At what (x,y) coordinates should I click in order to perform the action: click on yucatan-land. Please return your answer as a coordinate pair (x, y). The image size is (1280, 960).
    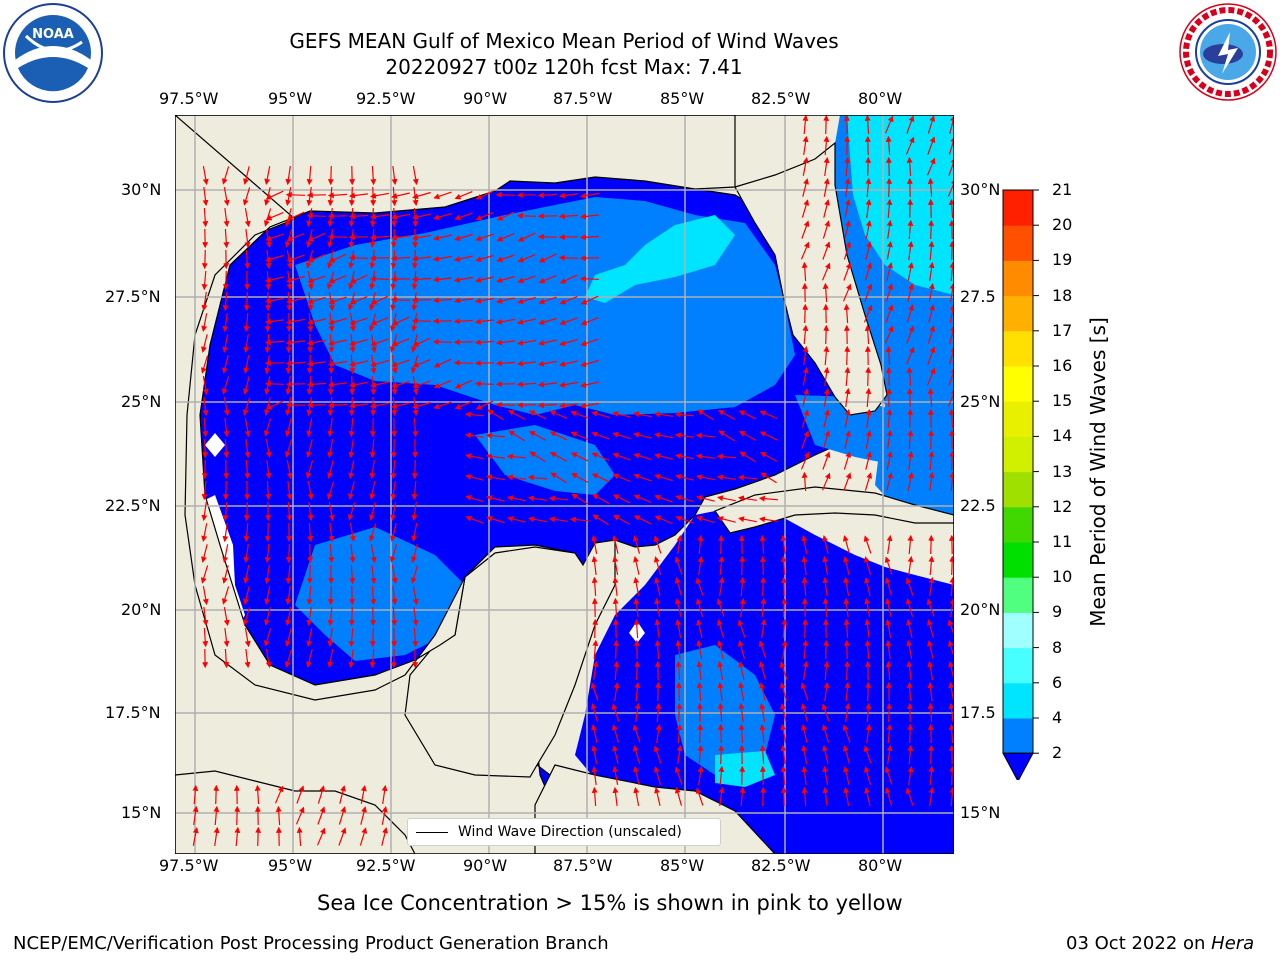
    Looking at the image, I should click on (510, 658).